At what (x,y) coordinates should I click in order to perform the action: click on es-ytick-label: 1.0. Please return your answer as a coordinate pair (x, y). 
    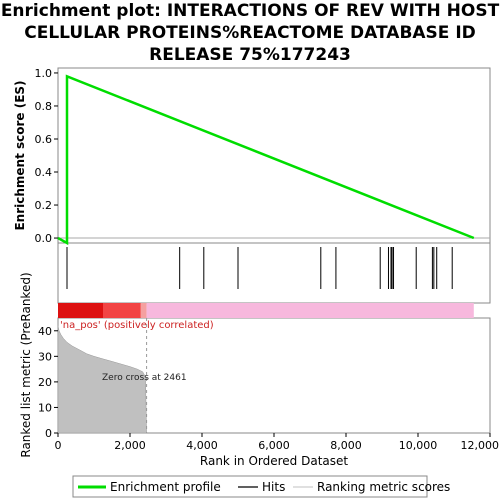
    Looking at the image, I should click on (44, 73).